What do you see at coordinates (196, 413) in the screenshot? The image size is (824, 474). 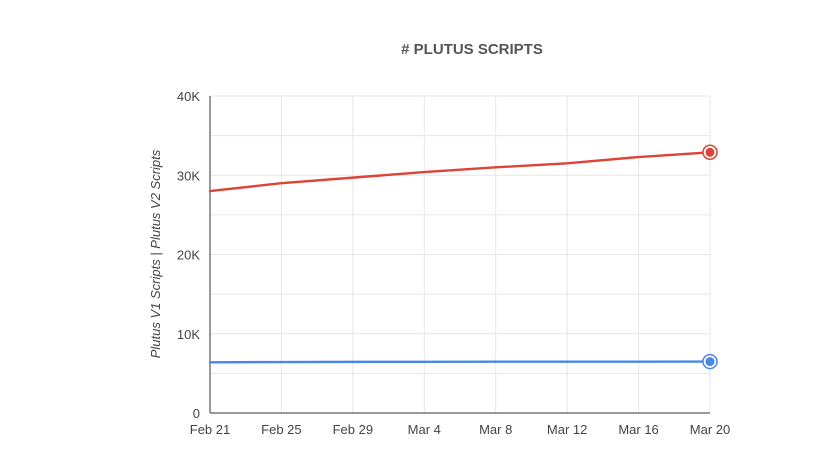 I see `y-tick-label: 0` at bounding box center [196, 413].